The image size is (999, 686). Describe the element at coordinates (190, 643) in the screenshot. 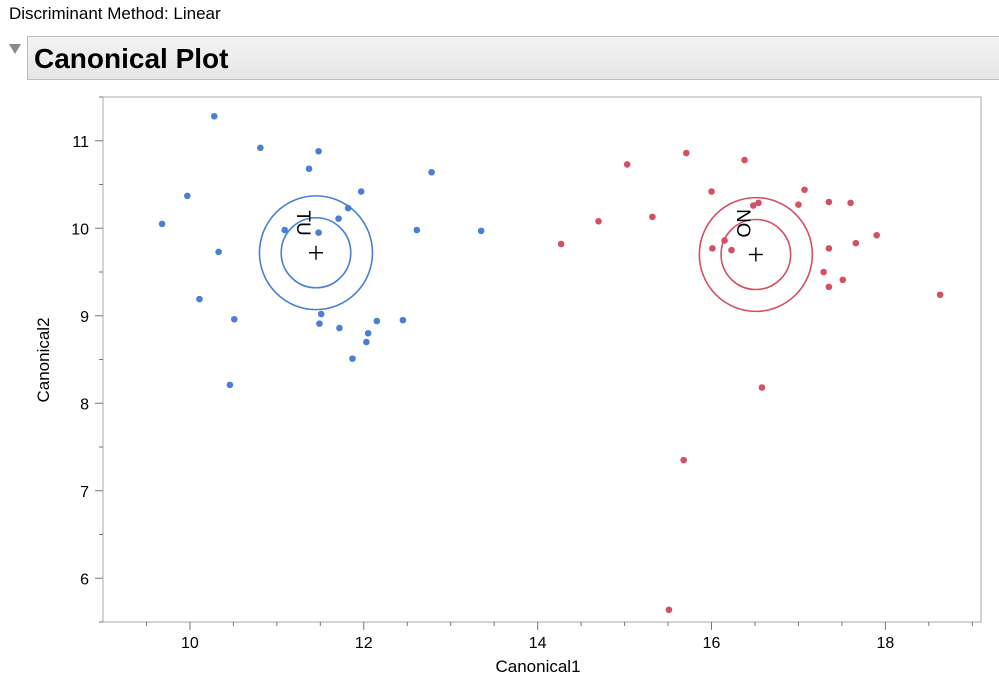

I see `x-tick-label: 10` at that location.